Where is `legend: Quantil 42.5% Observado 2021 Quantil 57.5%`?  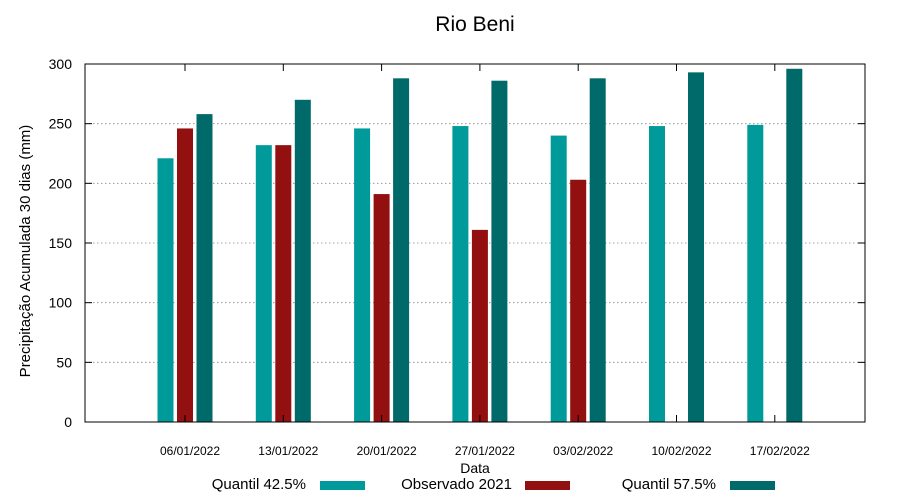 legend: Quantil 42.5% Observado 2021 Quantil 57.5% is located at coordinates (493, 484).